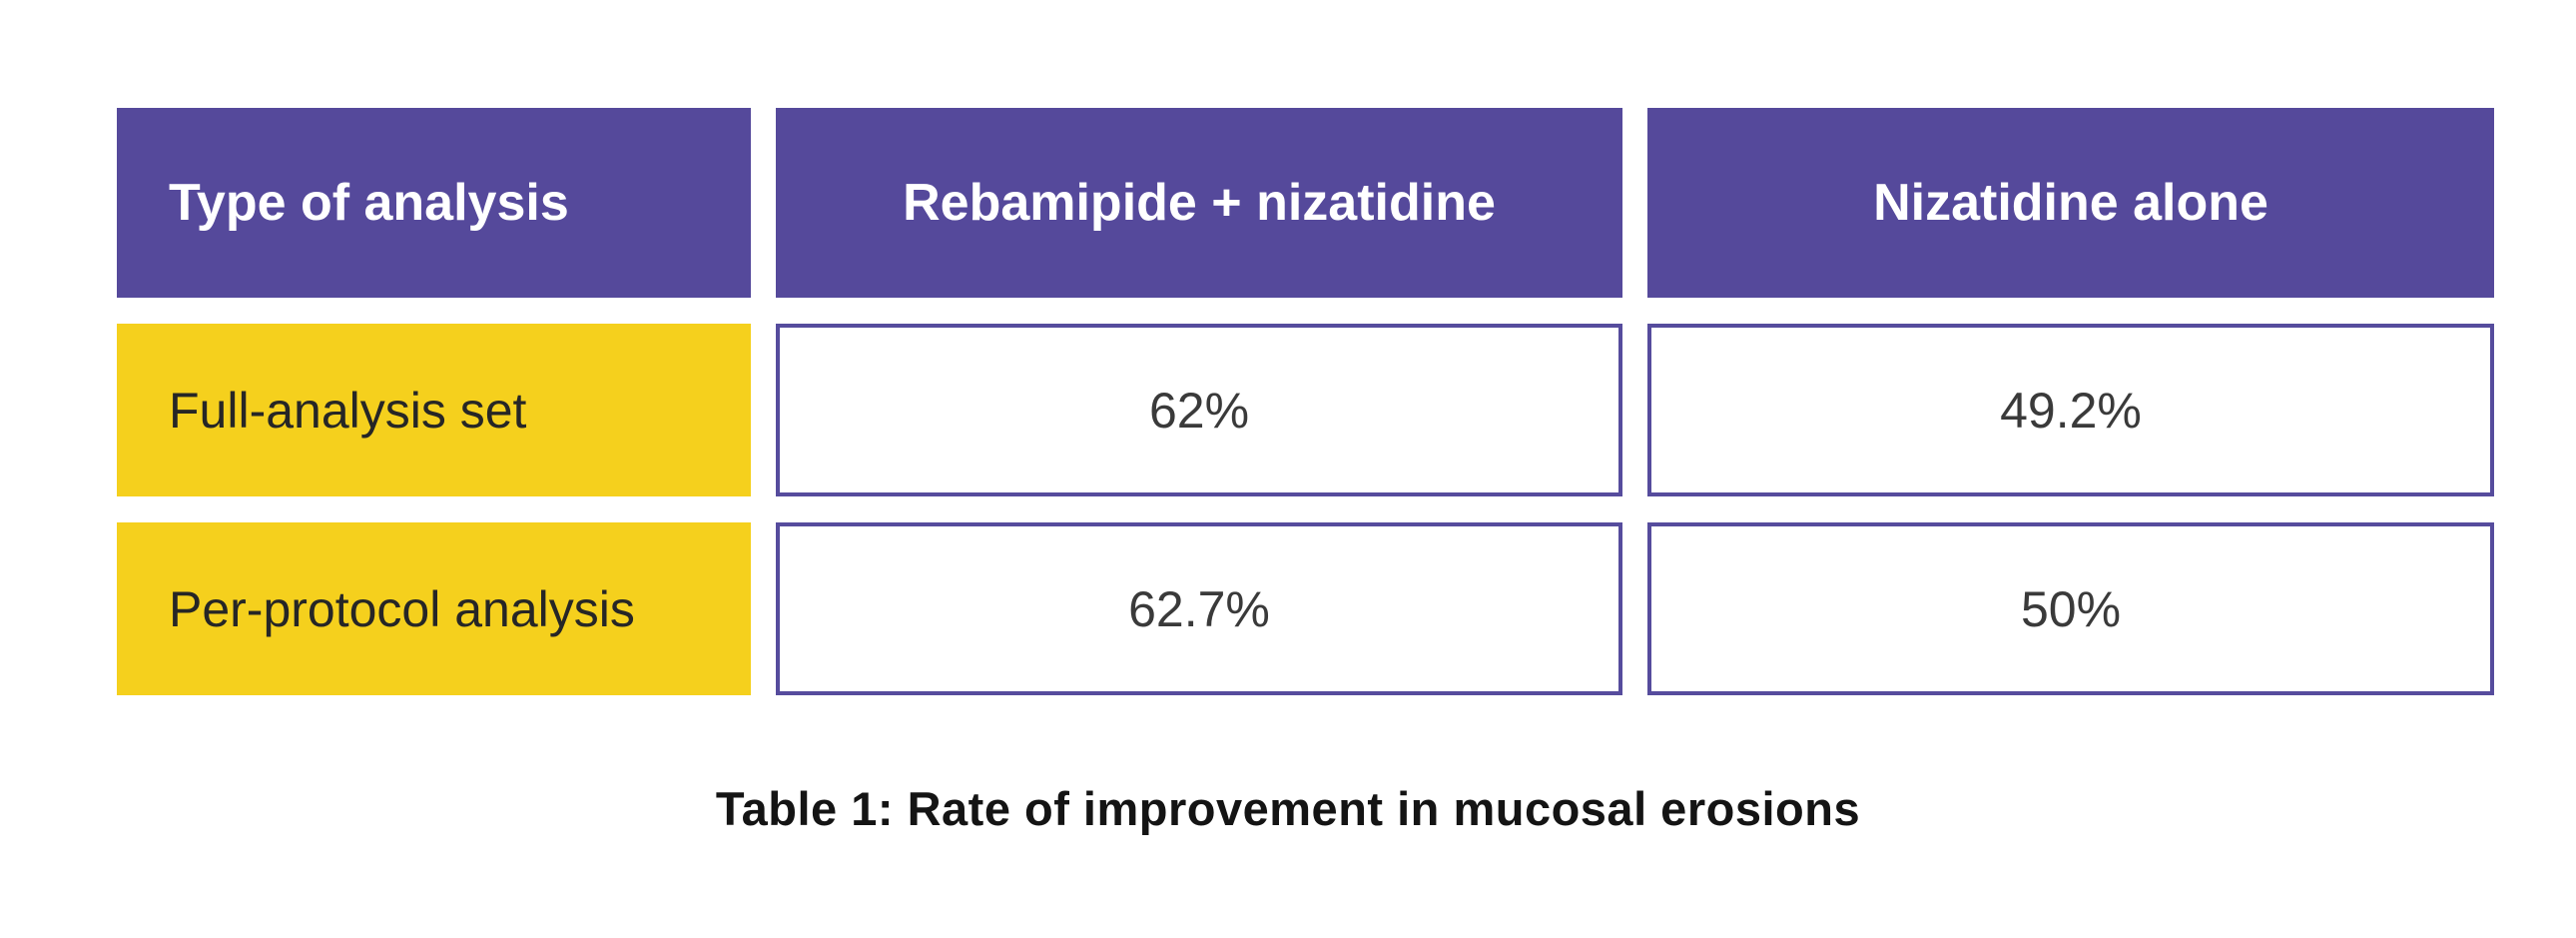  I want to click on column-header-type-of-analysis: Type of analysis, so click(434, 203).